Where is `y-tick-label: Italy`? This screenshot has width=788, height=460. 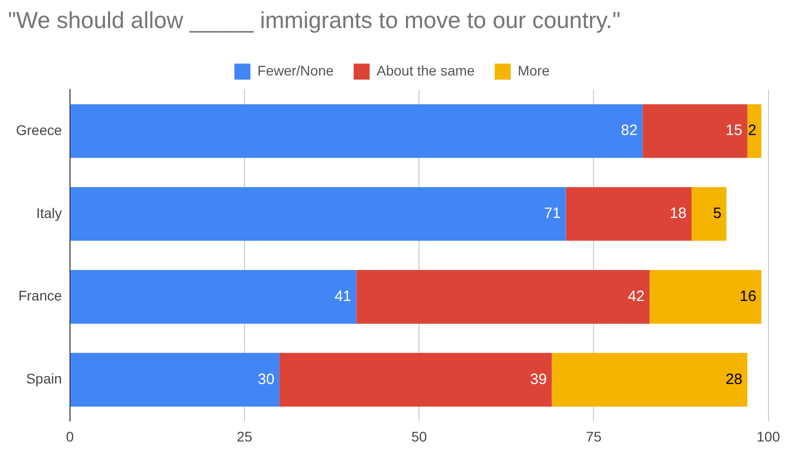 y-tick-label: Italy is located at coordinates (49, 212).